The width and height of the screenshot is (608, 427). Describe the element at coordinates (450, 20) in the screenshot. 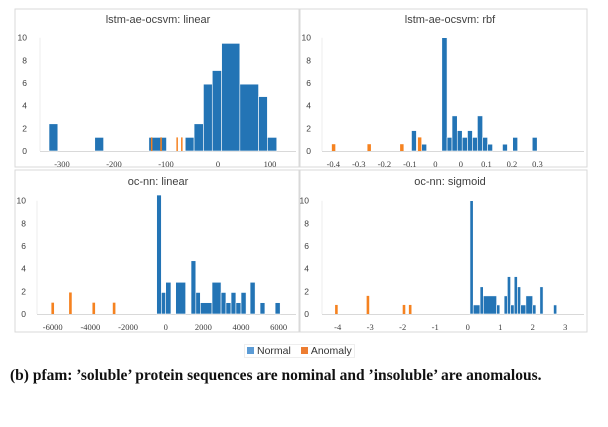

I see `panel-title: lstm-ae-ocsvm: rbf` at that location.